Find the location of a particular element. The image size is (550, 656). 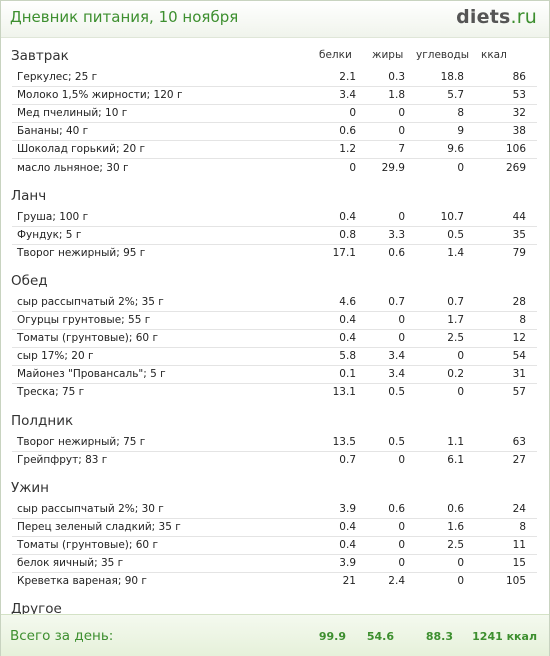

column-protein: белки is located at coordinates (335, 55).